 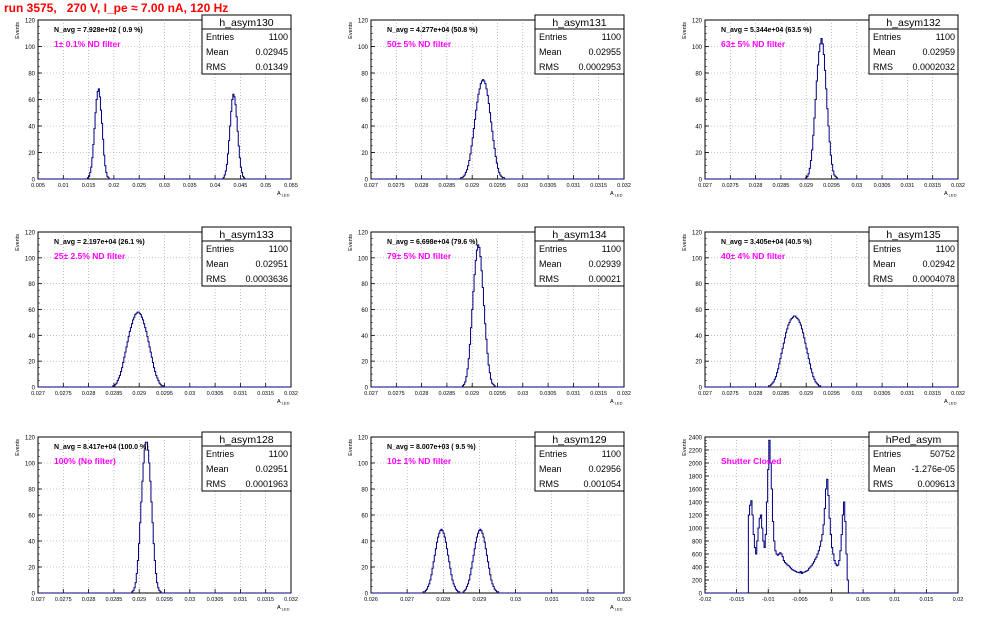 What do you see at coordinates (116, 8) in the screenshot?
I see `run-title: run 3575, 270 V, I_pe ≈ 7.00 nA, 120 Hz` at bounding box center [116, 8].